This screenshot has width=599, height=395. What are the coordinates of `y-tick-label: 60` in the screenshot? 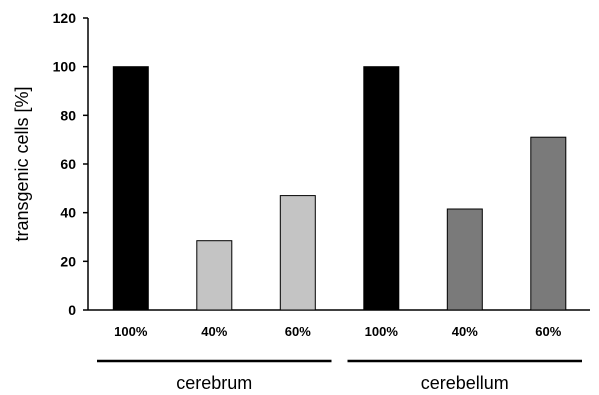 It's located at (68, 164).